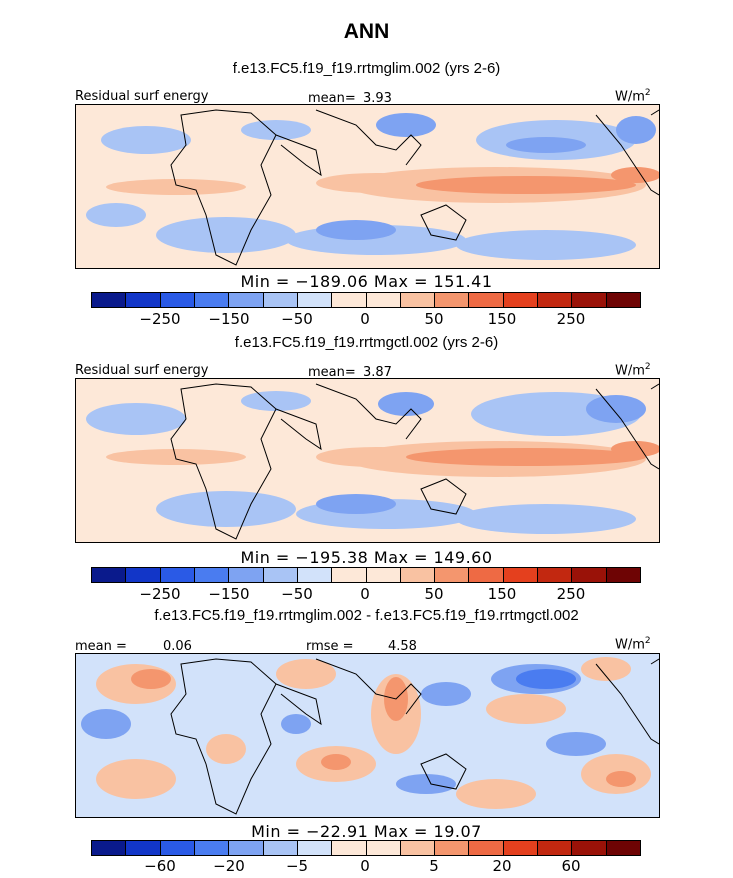 The width and height of the screenshot is (733, 878). What do you see at coordinates (502, 319) in the screenshot?
I see `panel1-colorbar-tick: 150` at bounding box center [502, 319].